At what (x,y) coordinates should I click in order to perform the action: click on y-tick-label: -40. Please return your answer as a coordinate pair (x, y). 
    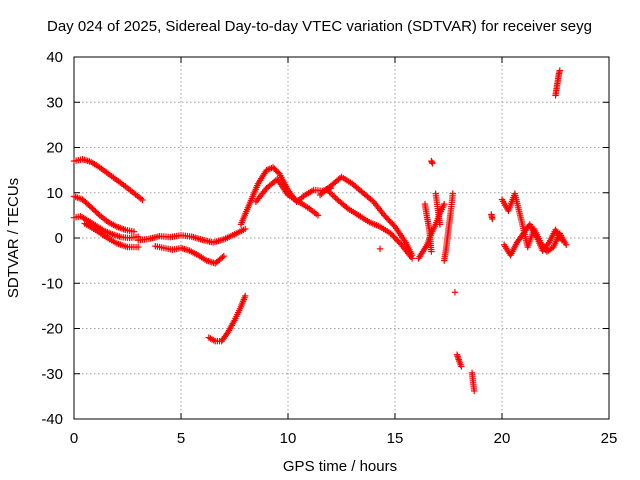
    Looking at the image, I should click on (52, 419).